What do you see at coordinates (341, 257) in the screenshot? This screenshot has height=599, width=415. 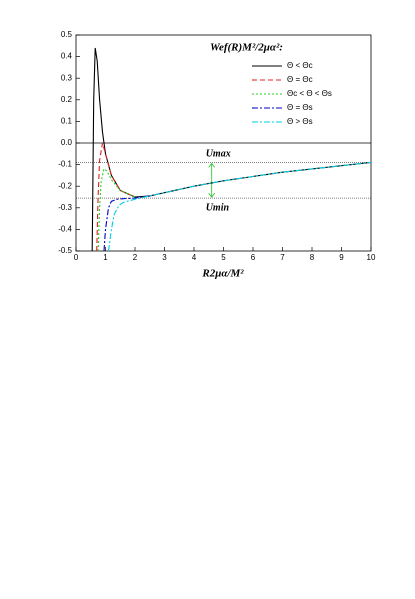 I see `x-tick-label: 9` at bounding box center [341, 257].